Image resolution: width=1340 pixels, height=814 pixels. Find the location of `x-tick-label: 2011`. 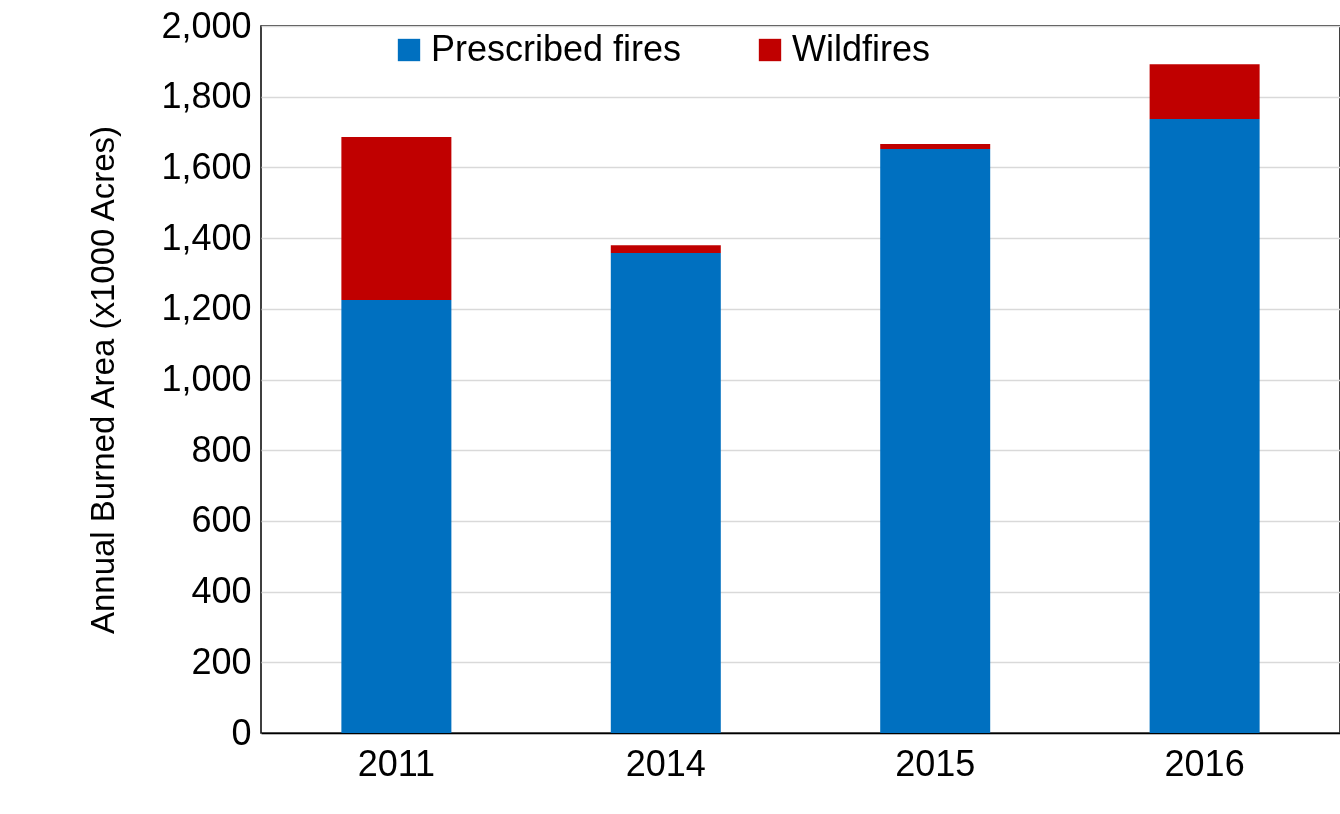

x-tick-label: 2011 is located at coordinates (396, 763).